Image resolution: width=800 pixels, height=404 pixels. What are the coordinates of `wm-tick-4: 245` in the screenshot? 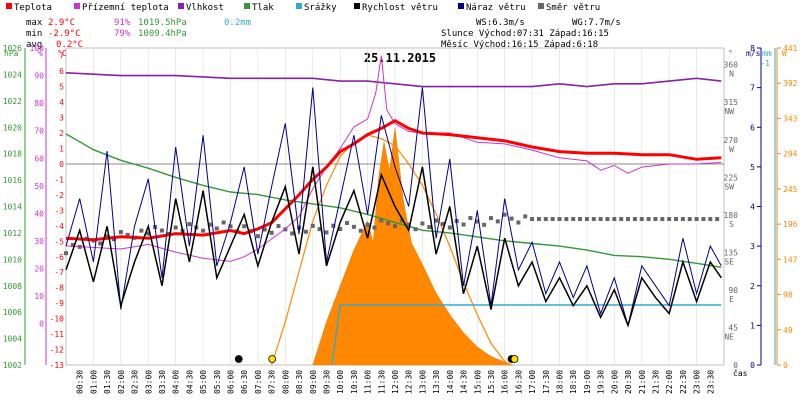 It's located at (790, 189).